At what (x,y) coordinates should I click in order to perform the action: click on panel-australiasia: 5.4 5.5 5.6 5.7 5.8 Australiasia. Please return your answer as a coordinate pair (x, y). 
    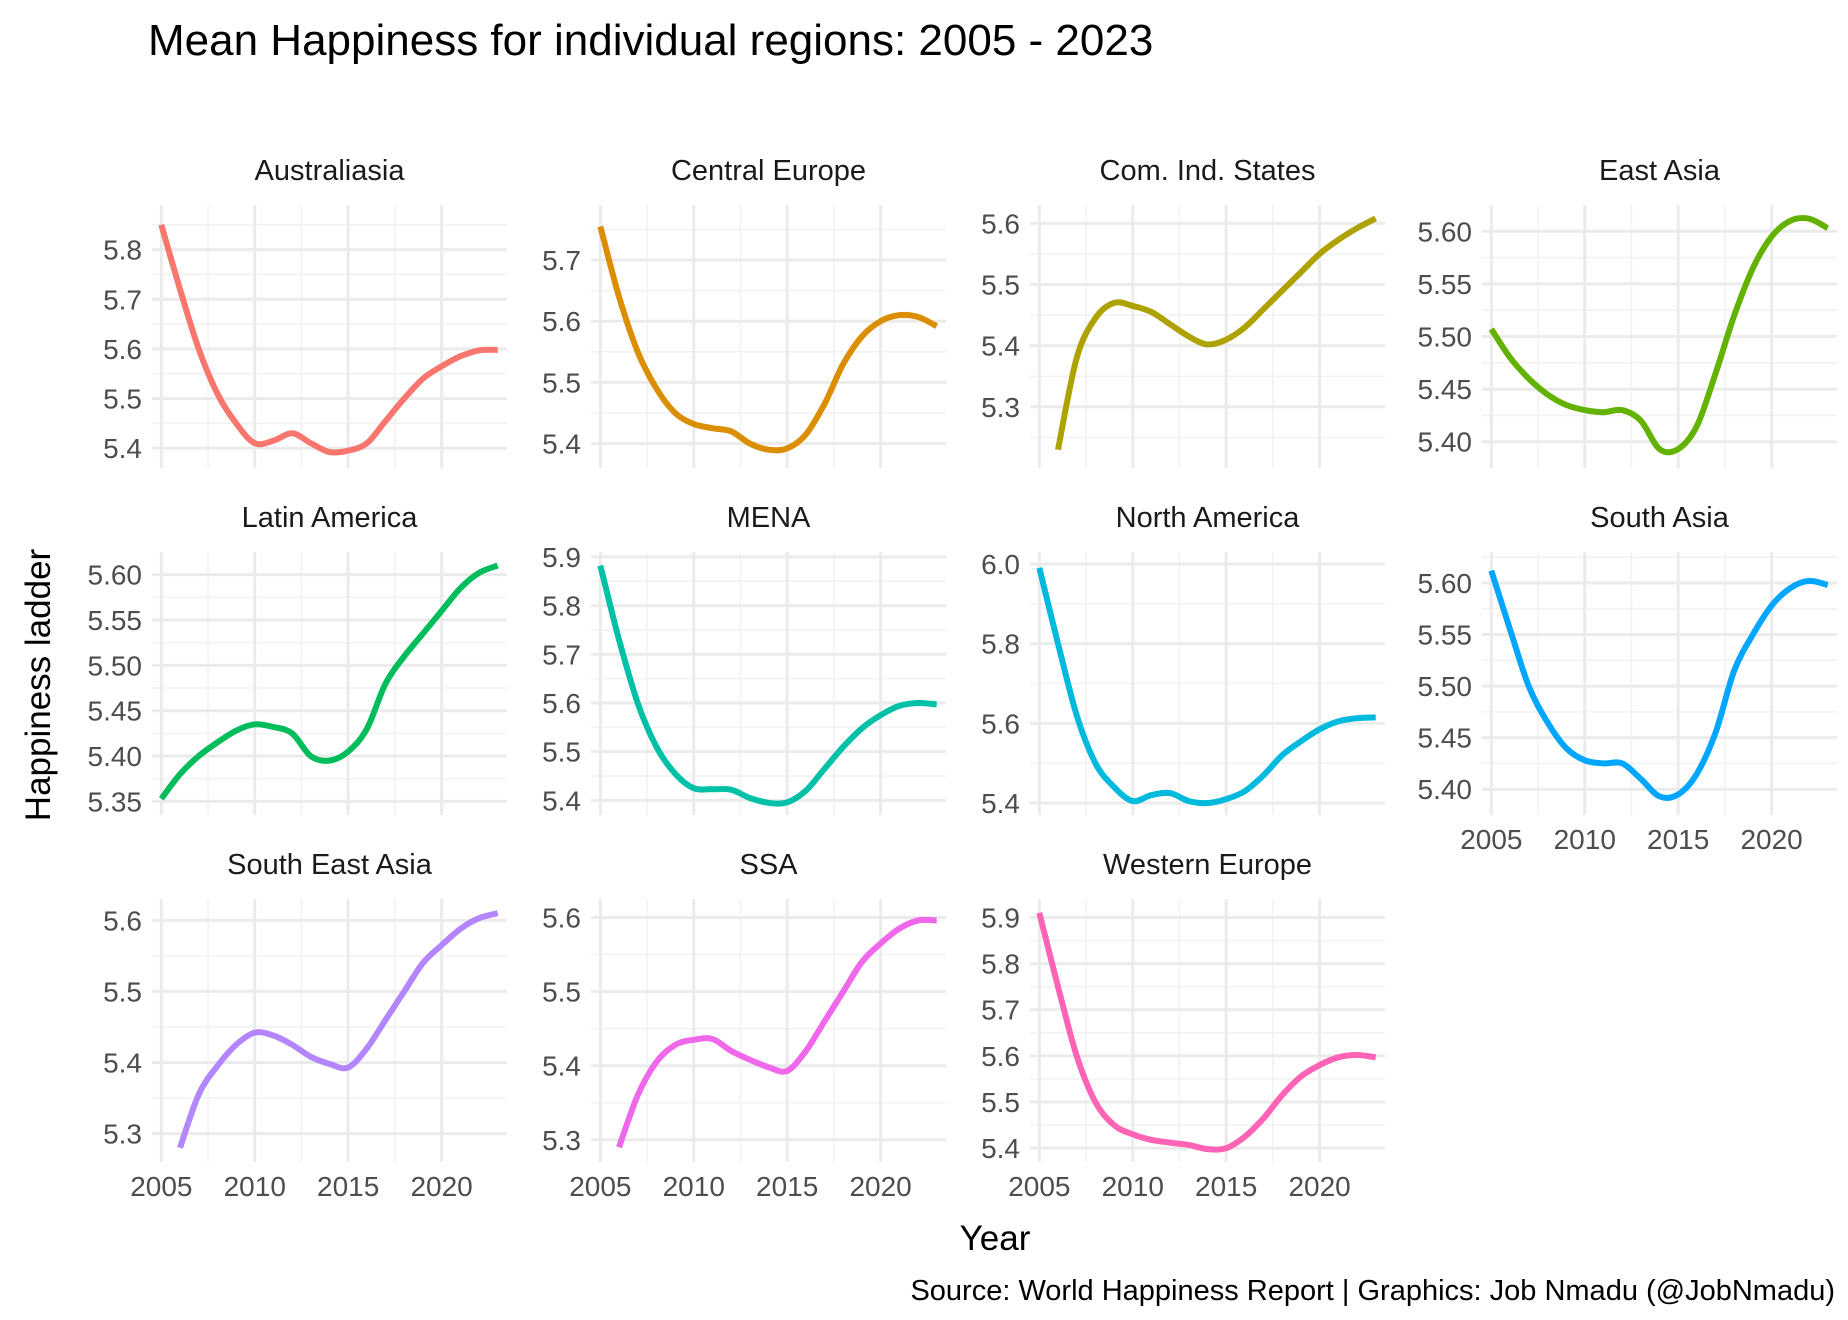
    Looking at the image, I should click on (305, 311).